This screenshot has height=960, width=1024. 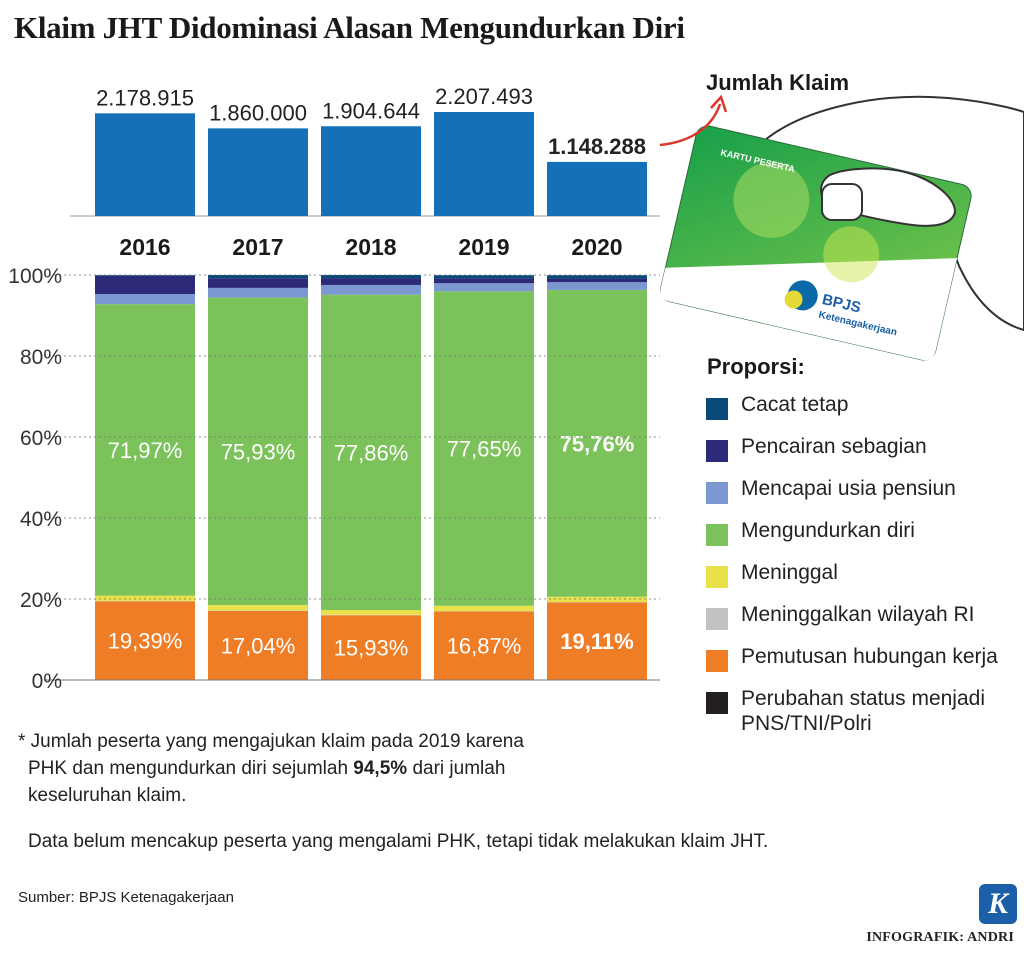 What do you see at coordinates (126, 897) in the screenshot?
I see `source-text: Sumber: BPJS Ketenagakerjaan` at bounding box center [126, 897].